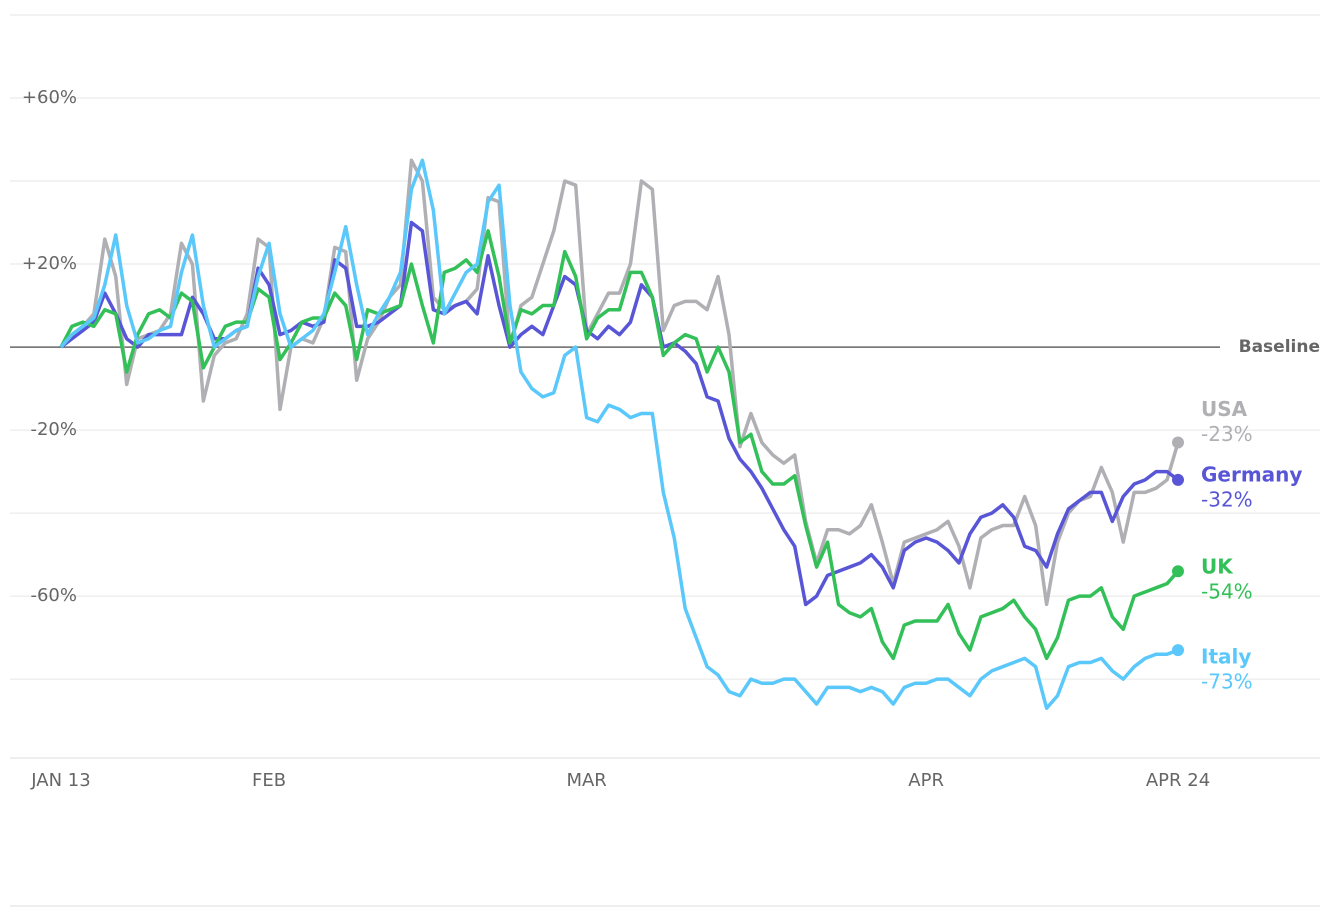 The image size is (1331, 921). Describe the element at coordinates (926, 780) in the screenshot. I see `x-tick-label: APR` at that location.